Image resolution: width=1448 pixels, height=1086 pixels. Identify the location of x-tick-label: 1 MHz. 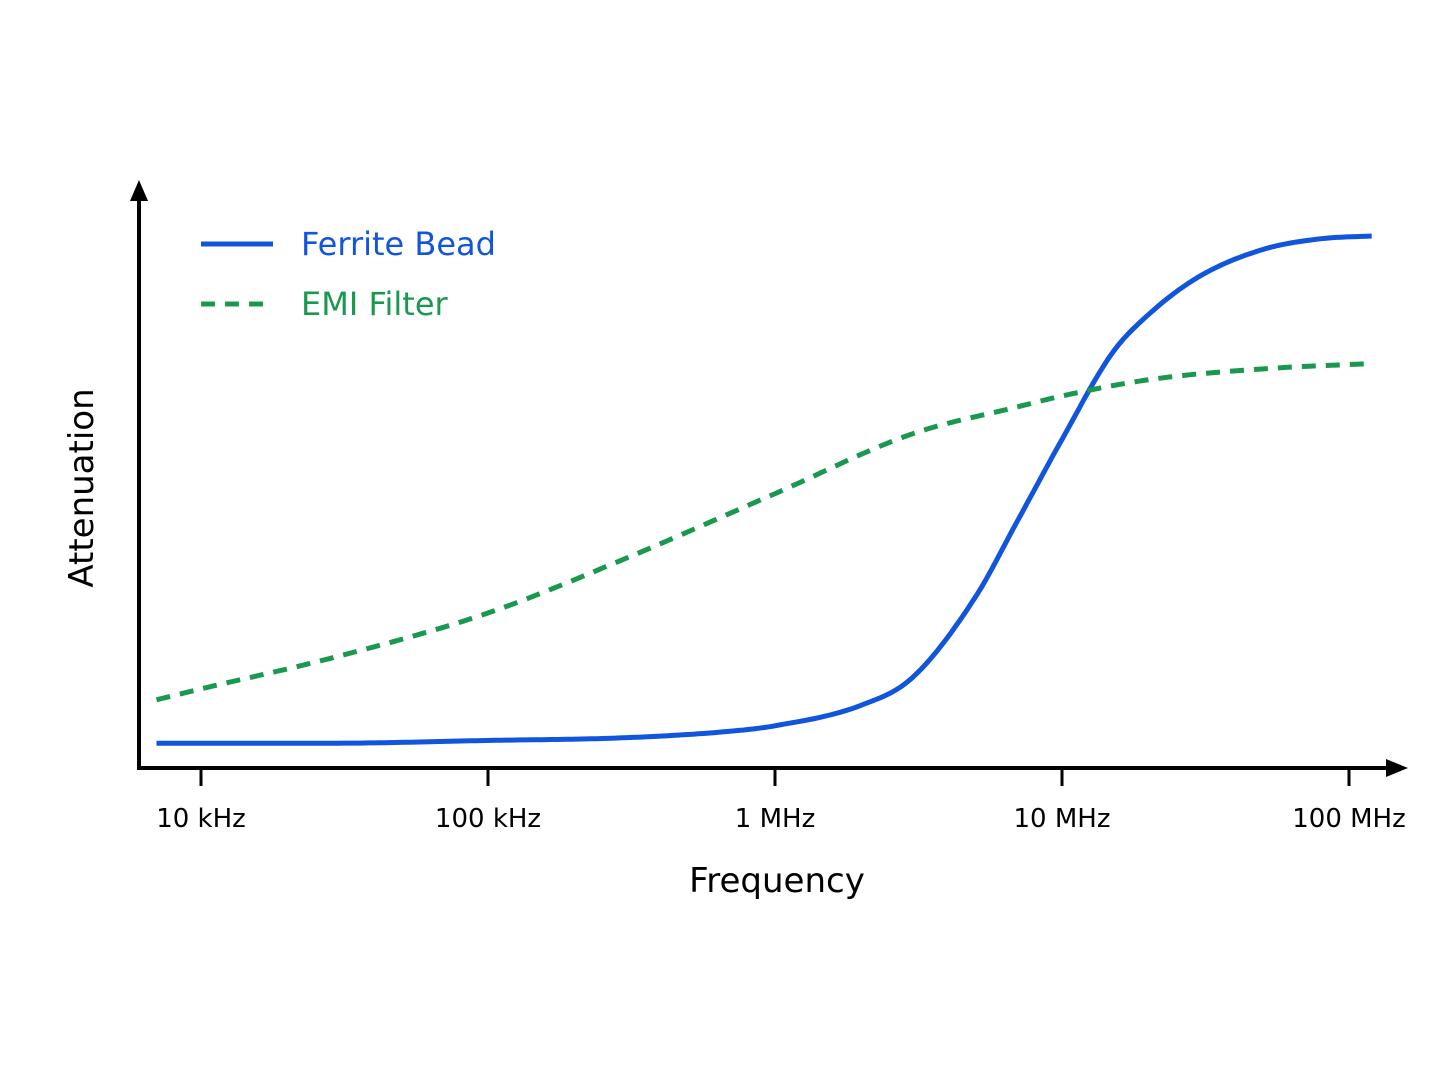
(775, 819).